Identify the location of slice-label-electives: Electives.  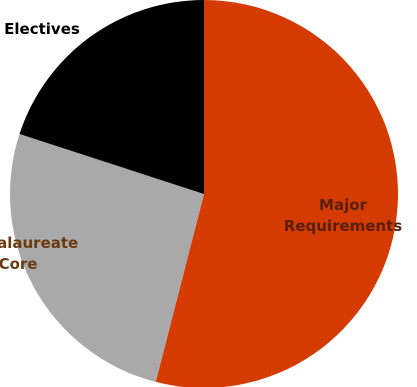
(42, 29).